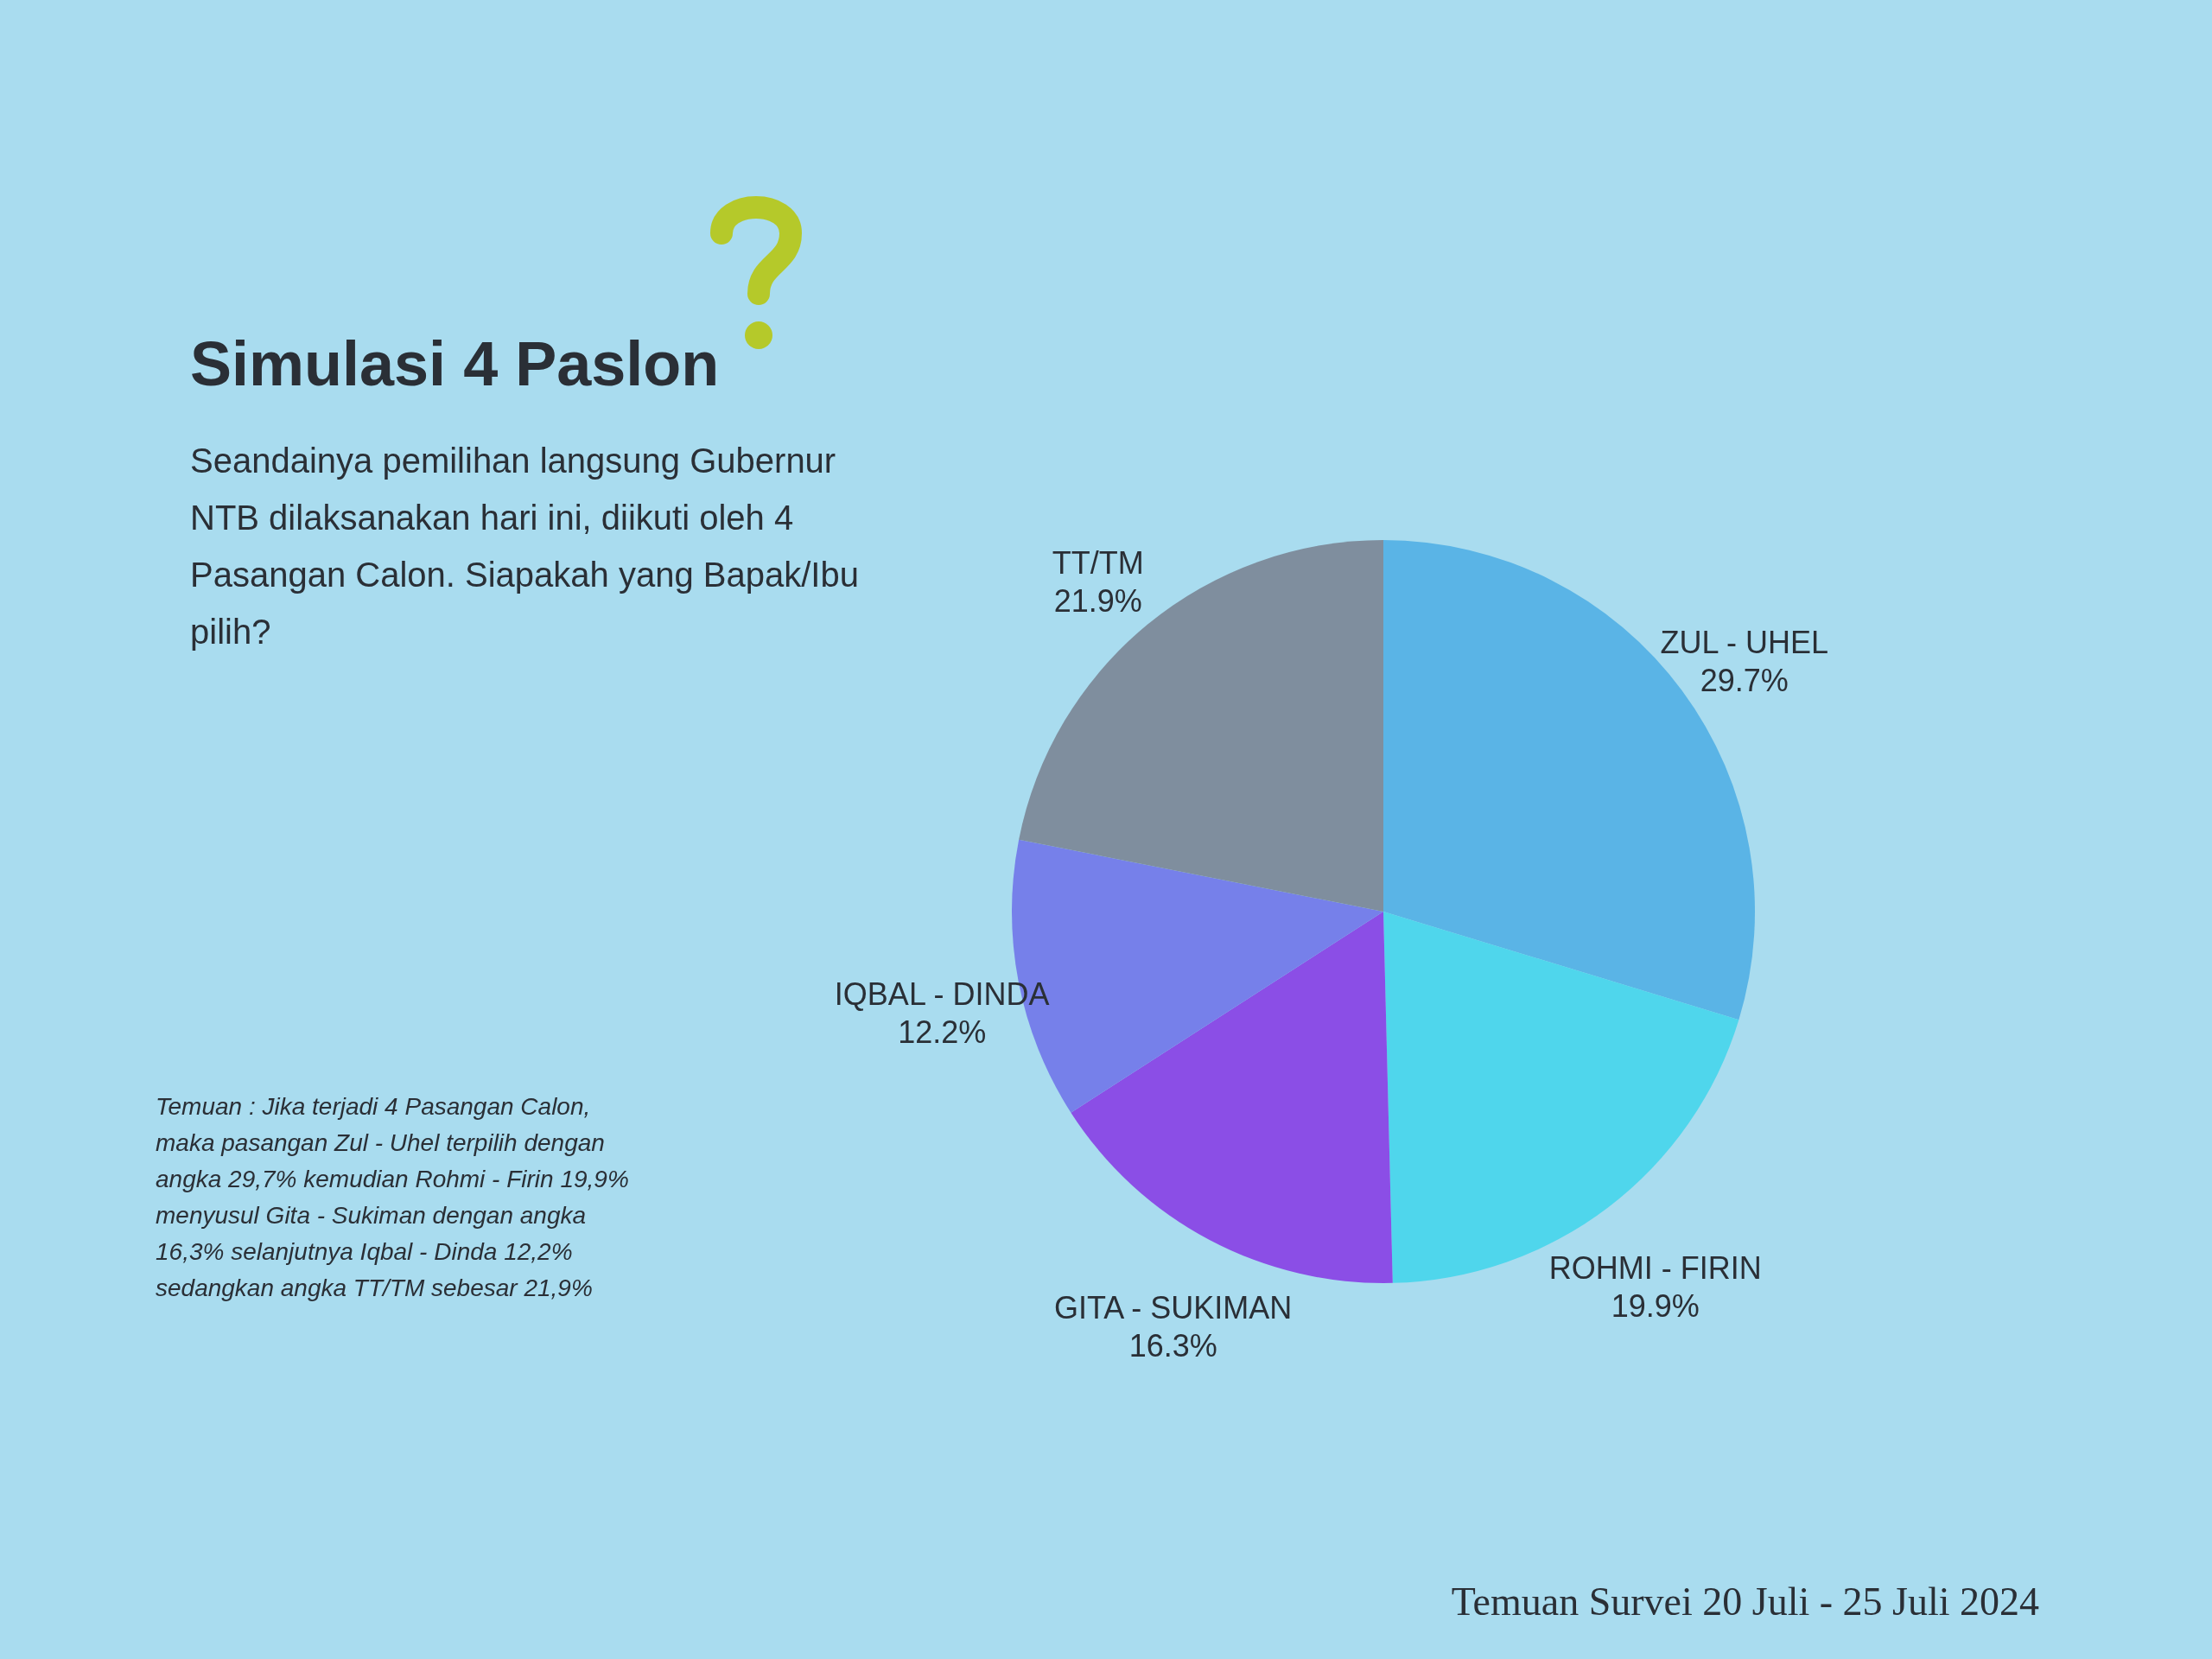 The width and height of the screenshot is (2212, 1659). What do you see at coordinates (393, 1197) in the screenshot?
I see `text: Temuan : Jika terjadi 4 Pasangan Calon, maka pasangan Zul - Uhel terpilih dengan angka 29,7% kemudian Rohmi - Firin 19,9% menyusul Gita - Sukiman dengan angka 16,3% selanjutnya Iqbal - Dinda 12,2% sedangkan angka TT/TM sebesar 21,9%` at bounding box center [393, 1197].